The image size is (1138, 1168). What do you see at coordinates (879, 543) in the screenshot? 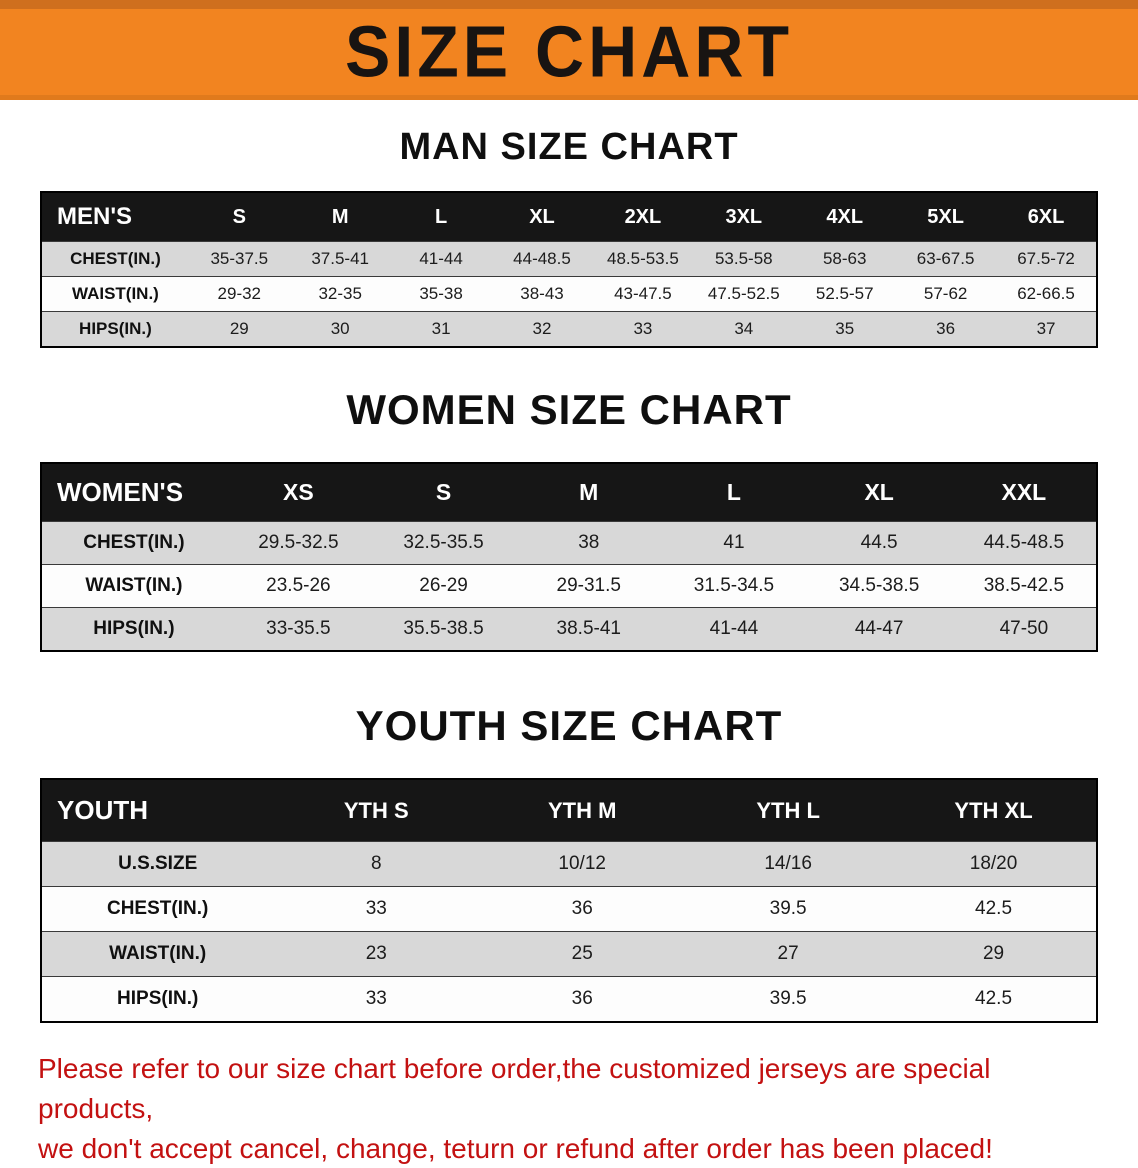
I see `size-value: 44.5` at bounding box center [879, 543].